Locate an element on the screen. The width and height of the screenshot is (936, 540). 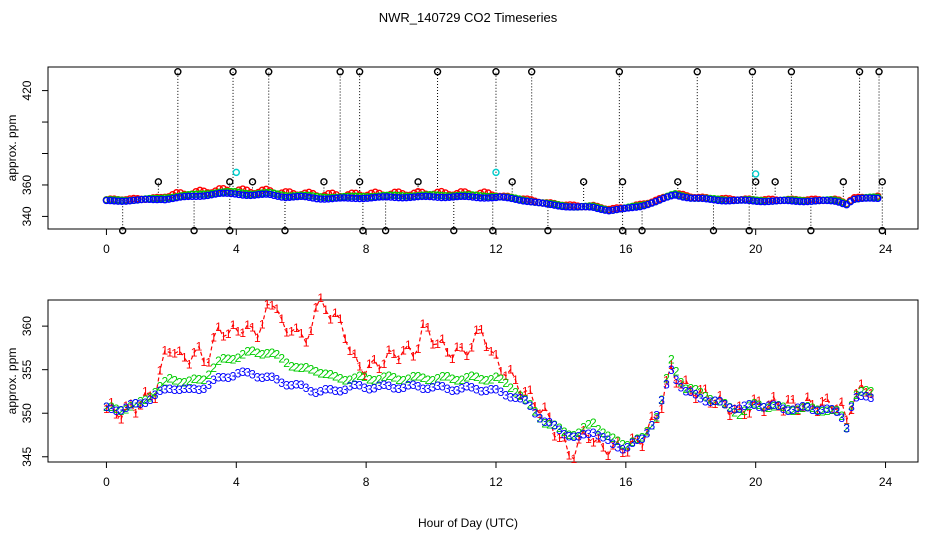
top-x-tick-label: 16 is located at coordinates (626, 249).